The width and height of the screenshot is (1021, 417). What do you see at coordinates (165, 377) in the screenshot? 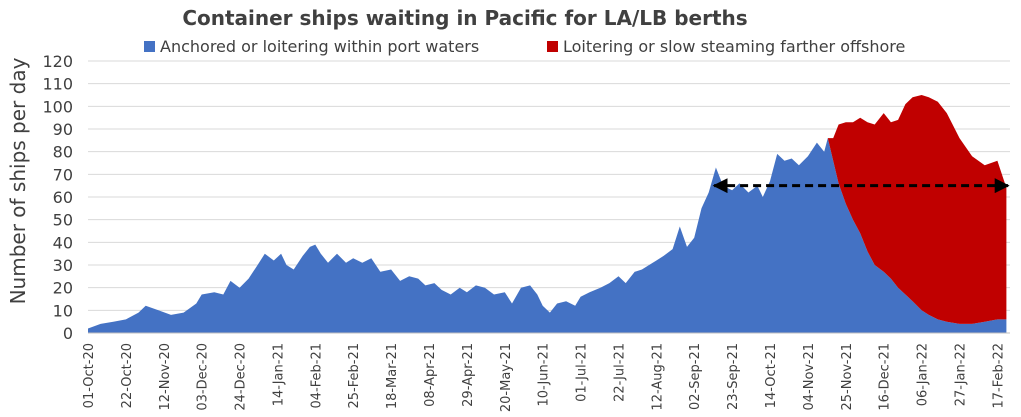
I see `x-tick-label: 12-Nov-20` at bounding box center [165, 377].